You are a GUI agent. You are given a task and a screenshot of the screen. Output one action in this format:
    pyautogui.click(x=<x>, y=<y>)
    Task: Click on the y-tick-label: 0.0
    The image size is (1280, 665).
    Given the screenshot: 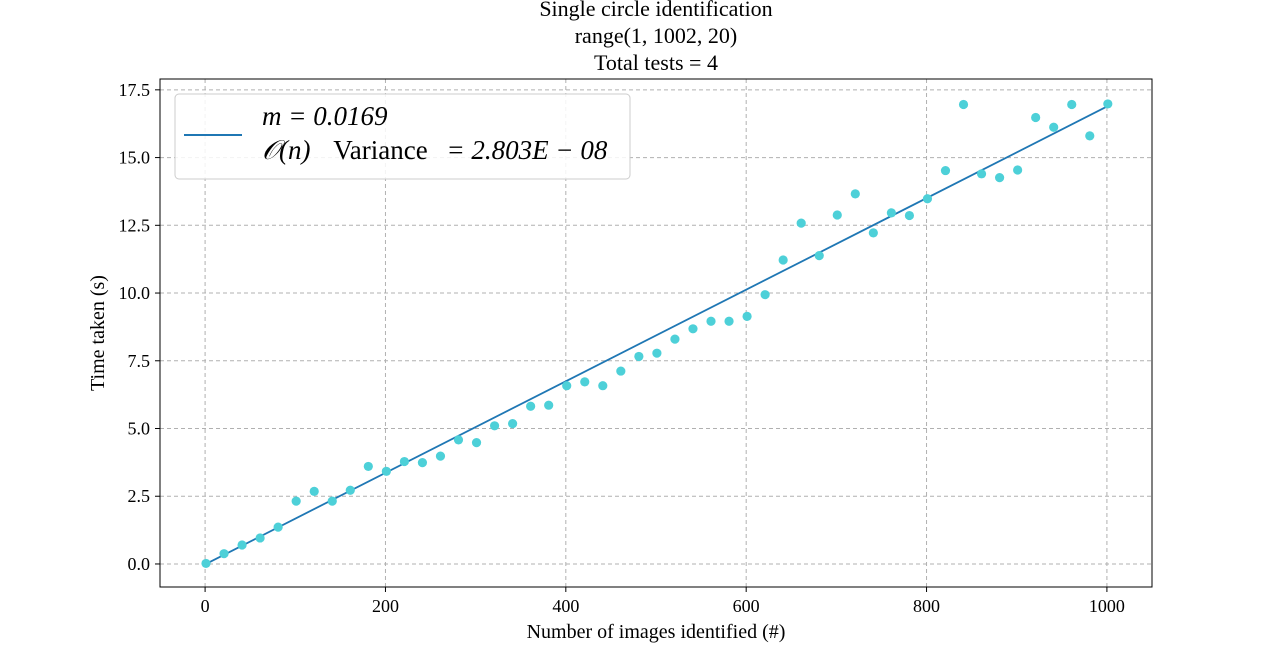 What is the action you would take?
    pyautogui.click(x=139, y=564)
    